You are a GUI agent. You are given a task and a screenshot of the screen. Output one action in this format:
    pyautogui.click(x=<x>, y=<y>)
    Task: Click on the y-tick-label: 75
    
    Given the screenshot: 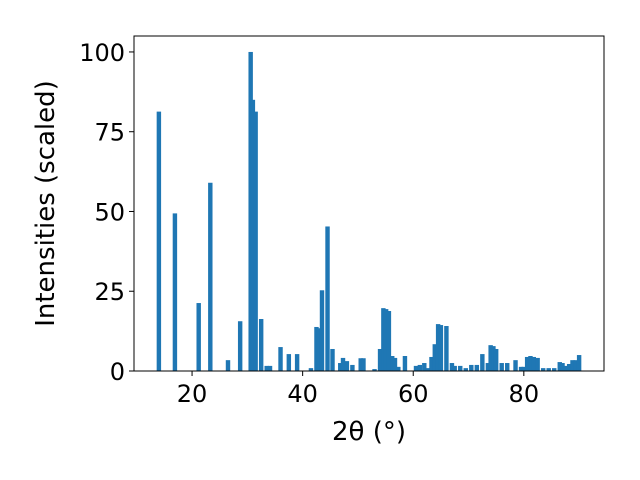 What is the action you would take?
    pyautogui.click(x=109, y=133)
    